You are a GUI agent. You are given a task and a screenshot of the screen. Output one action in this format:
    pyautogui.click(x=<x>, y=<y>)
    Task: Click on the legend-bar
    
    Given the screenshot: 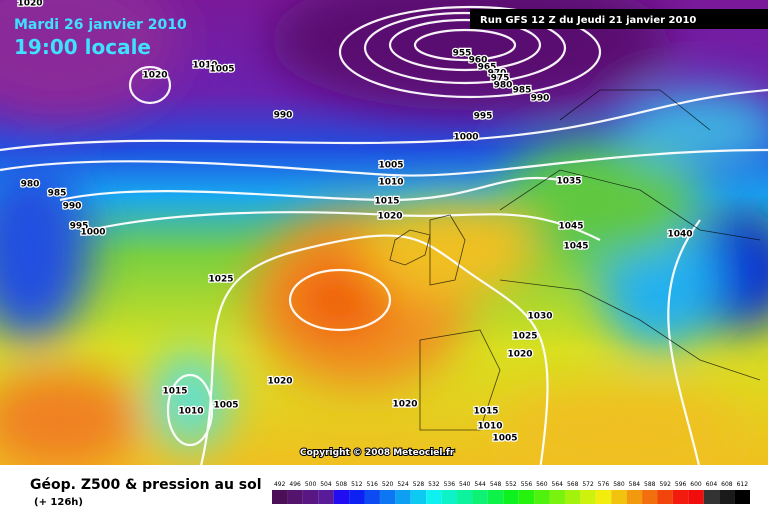 What is the action you would take?
    pyautogui.click(x=384, y=488)
    